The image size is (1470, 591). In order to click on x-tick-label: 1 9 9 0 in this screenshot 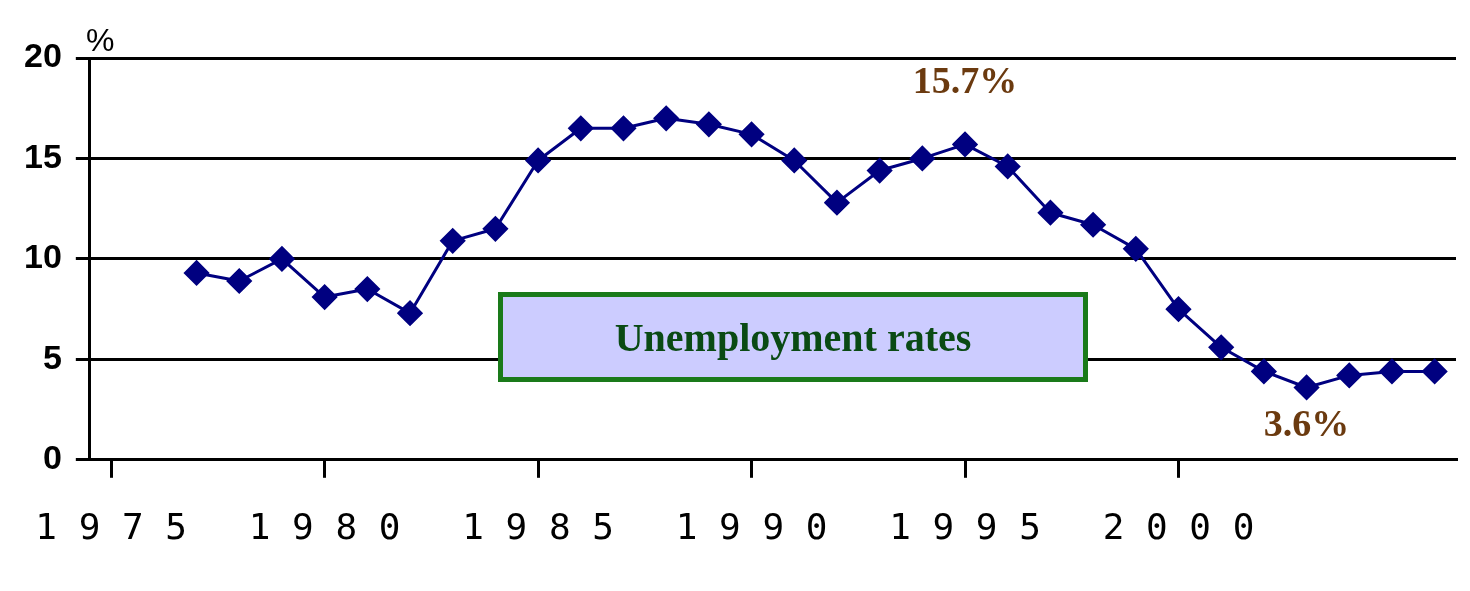, I will do `click(751, 526)`.